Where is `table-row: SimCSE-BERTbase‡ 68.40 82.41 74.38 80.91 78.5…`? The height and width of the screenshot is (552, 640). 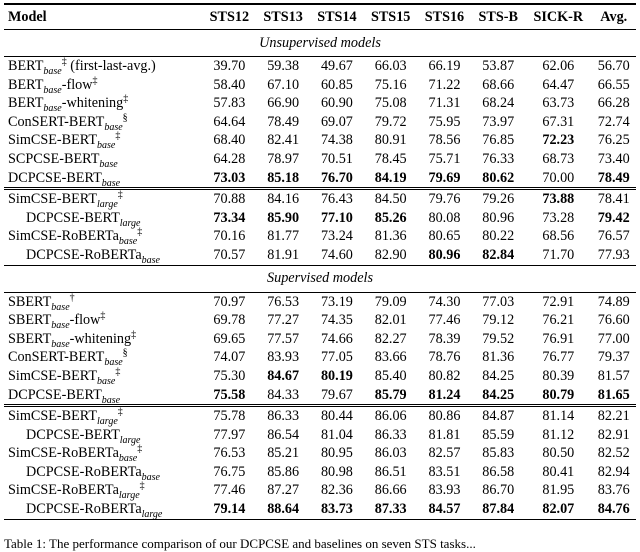 table-row: SimCSE-BERTbase‡ 68.40 82.41 74.38 80.91 78.5… is located at coordinates (320, 141).